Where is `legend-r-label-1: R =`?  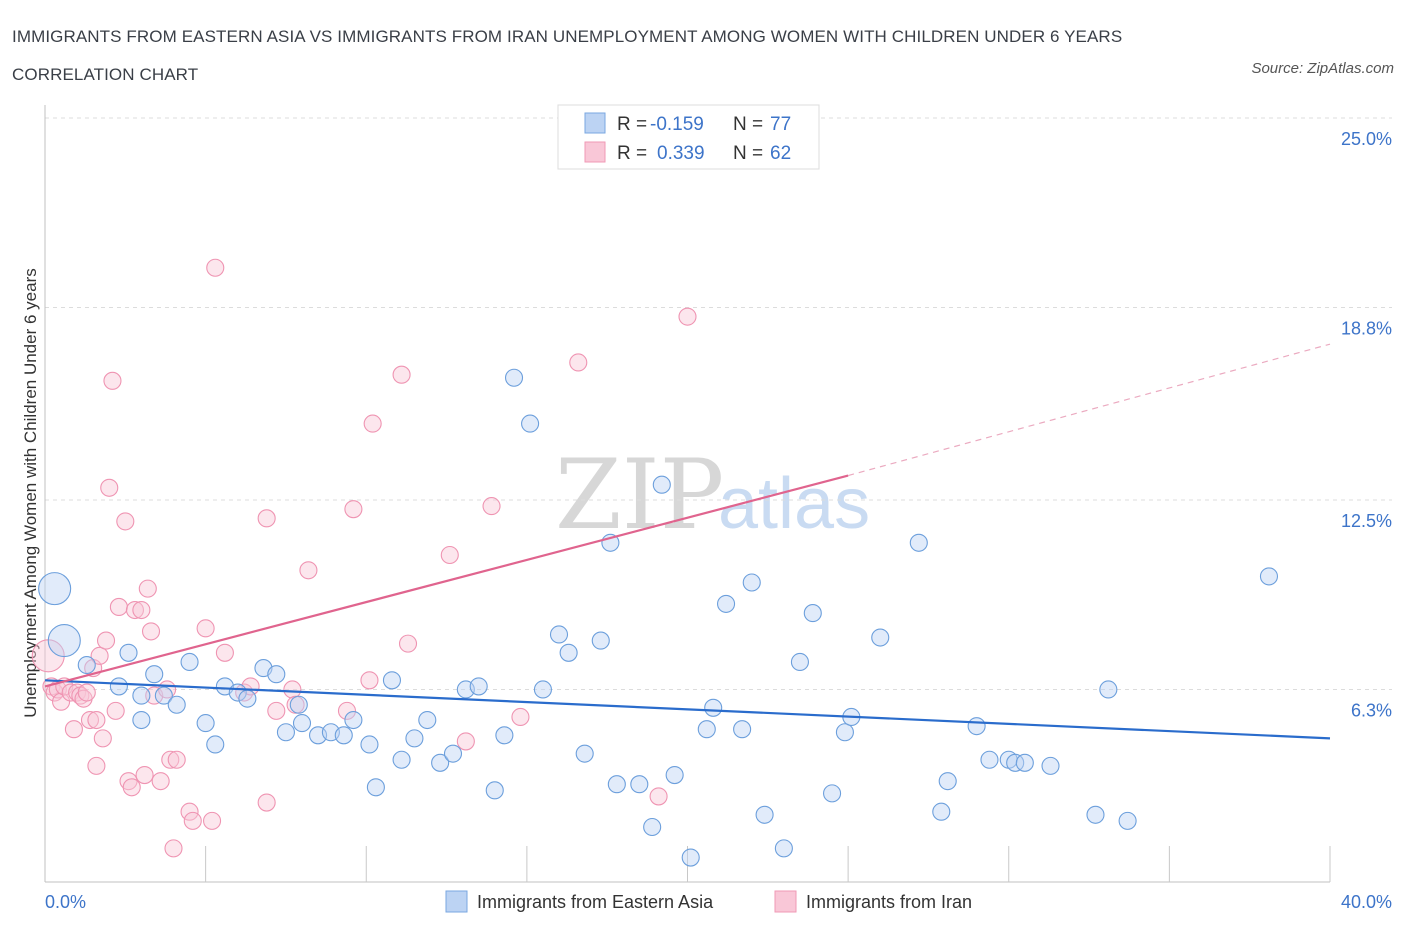 legend-r-label-1: R = is located at coordinates (632, 153).